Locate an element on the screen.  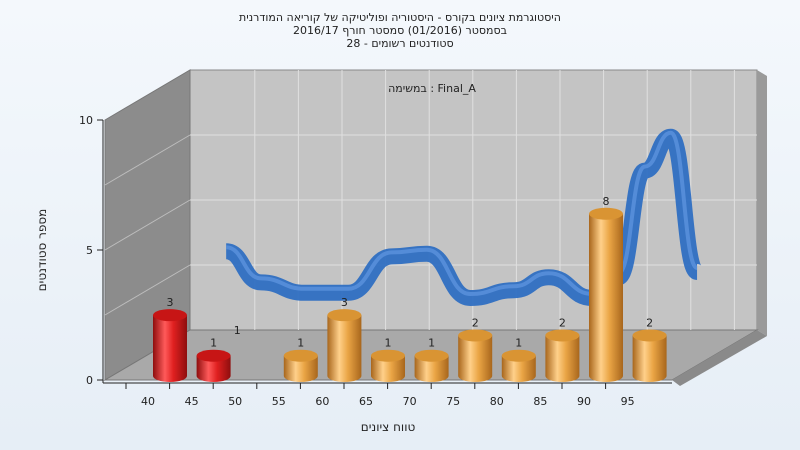
x-tick-label: 45 is located at coordinates (192, 401).